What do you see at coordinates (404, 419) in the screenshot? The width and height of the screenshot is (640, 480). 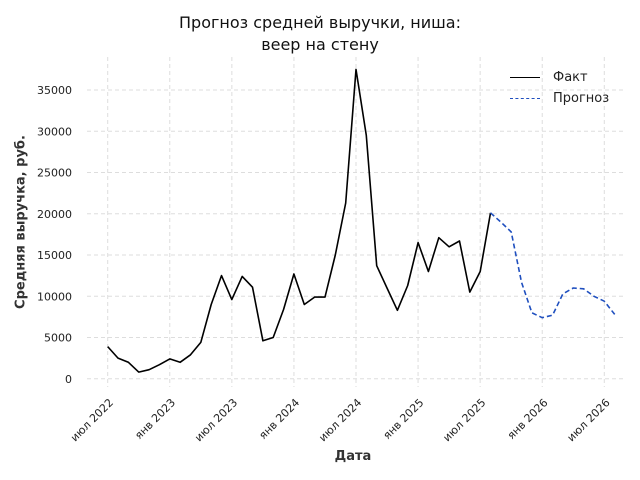 I see `x-tick-label: янв 2025` at bounding box center [404, 419].